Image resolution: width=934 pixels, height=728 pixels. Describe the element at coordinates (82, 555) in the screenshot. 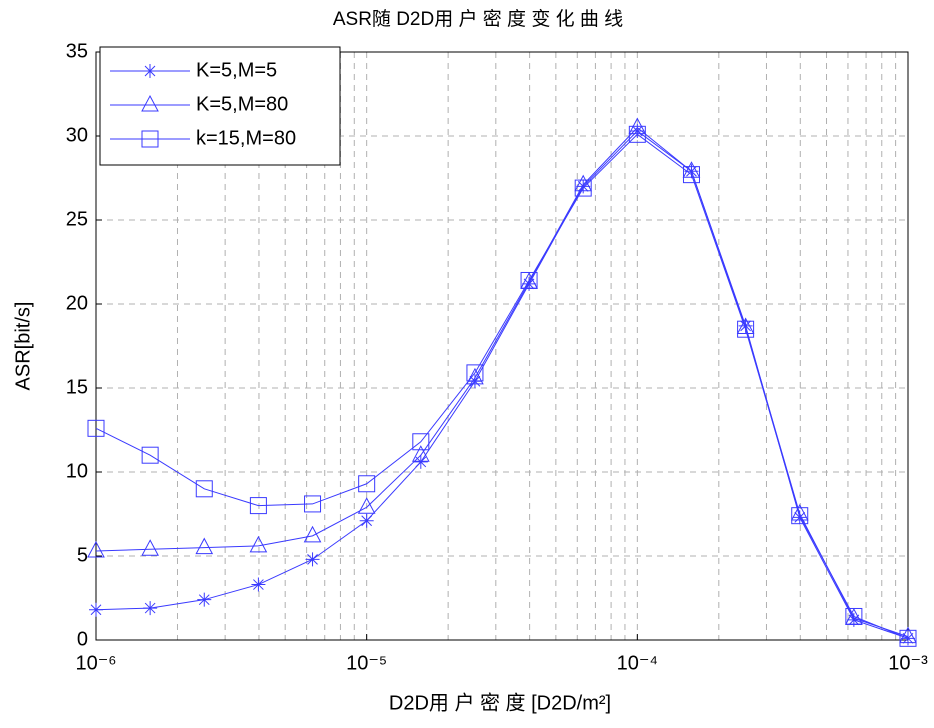

I see `y-tick-label: 5` at that location.